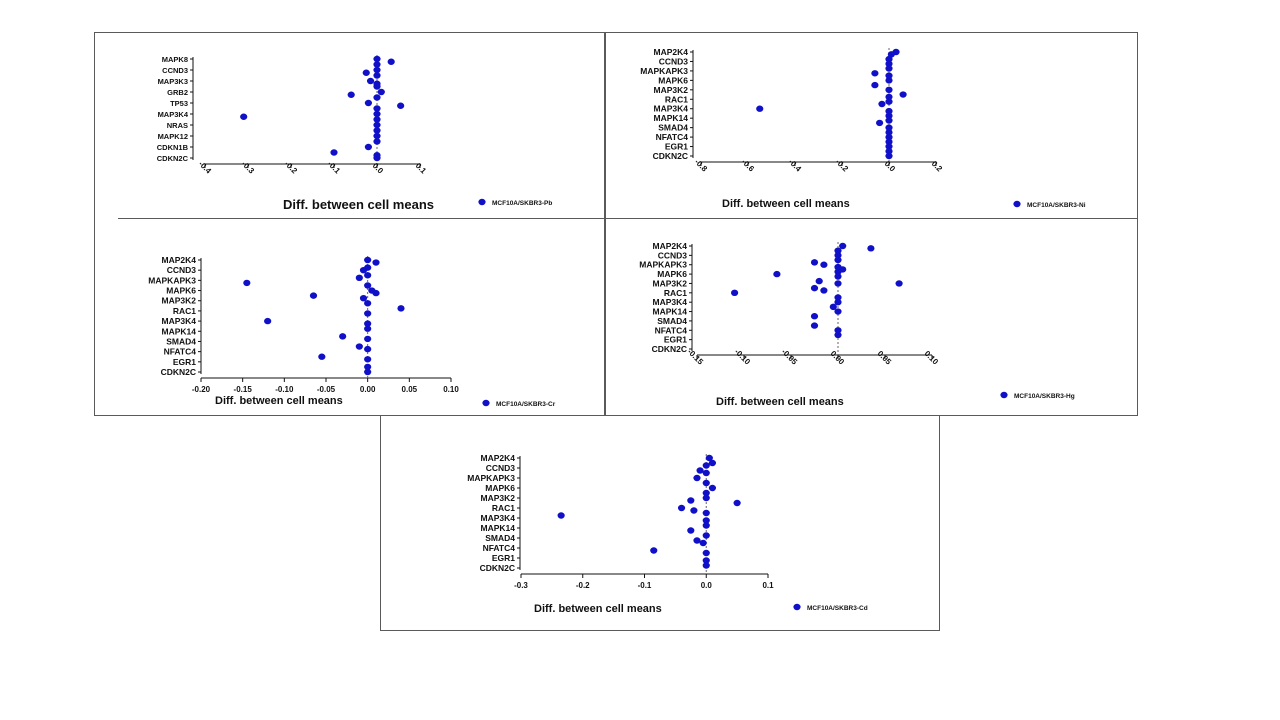 The image size is (1280, 720). I want to click on ni-x-axis-label: Diff. between cell means, so click(786, 204).